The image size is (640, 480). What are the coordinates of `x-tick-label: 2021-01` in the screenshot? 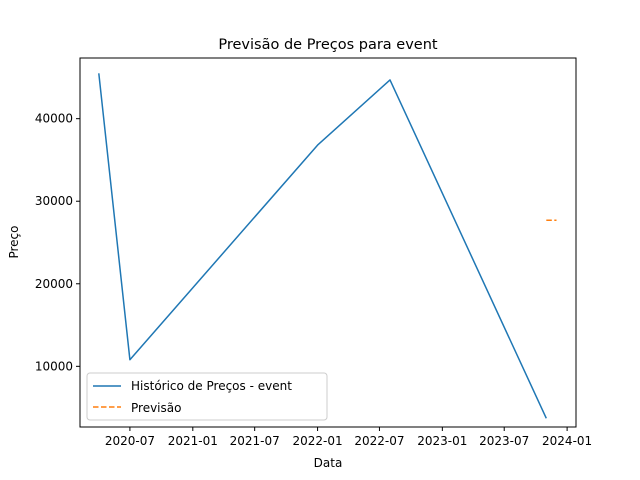 It's located at (193, 441).